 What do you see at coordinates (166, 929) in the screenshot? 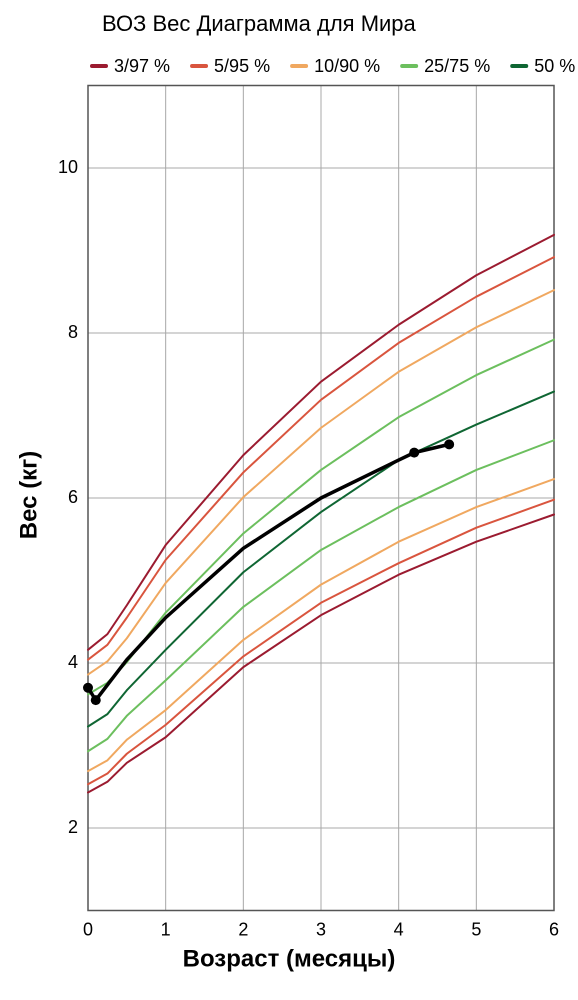
I see `x-tick-label: 1` at bounding box center [166, 929].